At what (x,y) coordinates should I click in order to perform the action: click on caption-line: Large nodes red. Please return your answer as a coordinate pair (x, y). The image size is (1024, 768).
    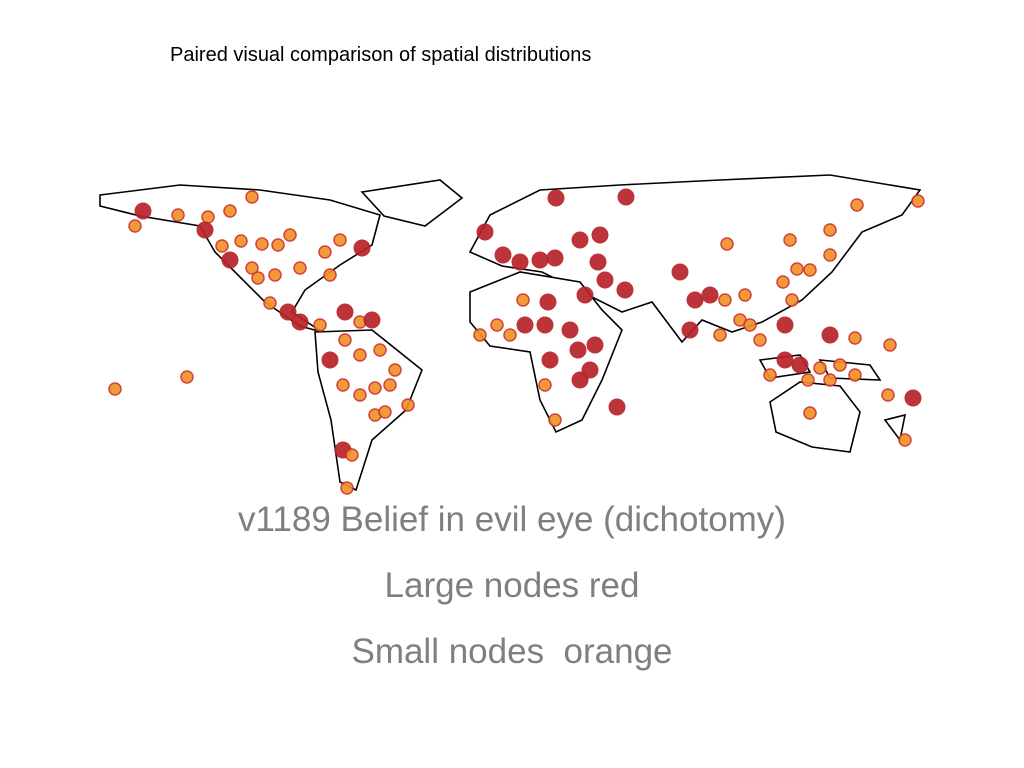
    Looking at the image, I should click on (512, 585).